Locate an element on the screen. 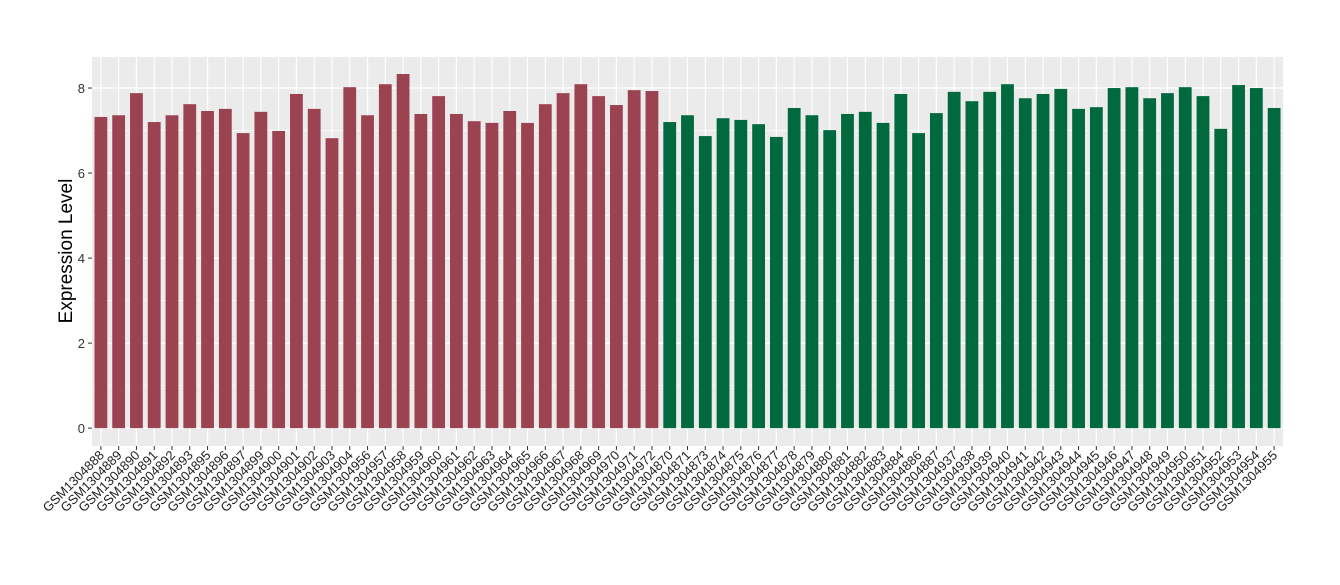  bar-GSM1304964 is located at coordinates (510, 269).